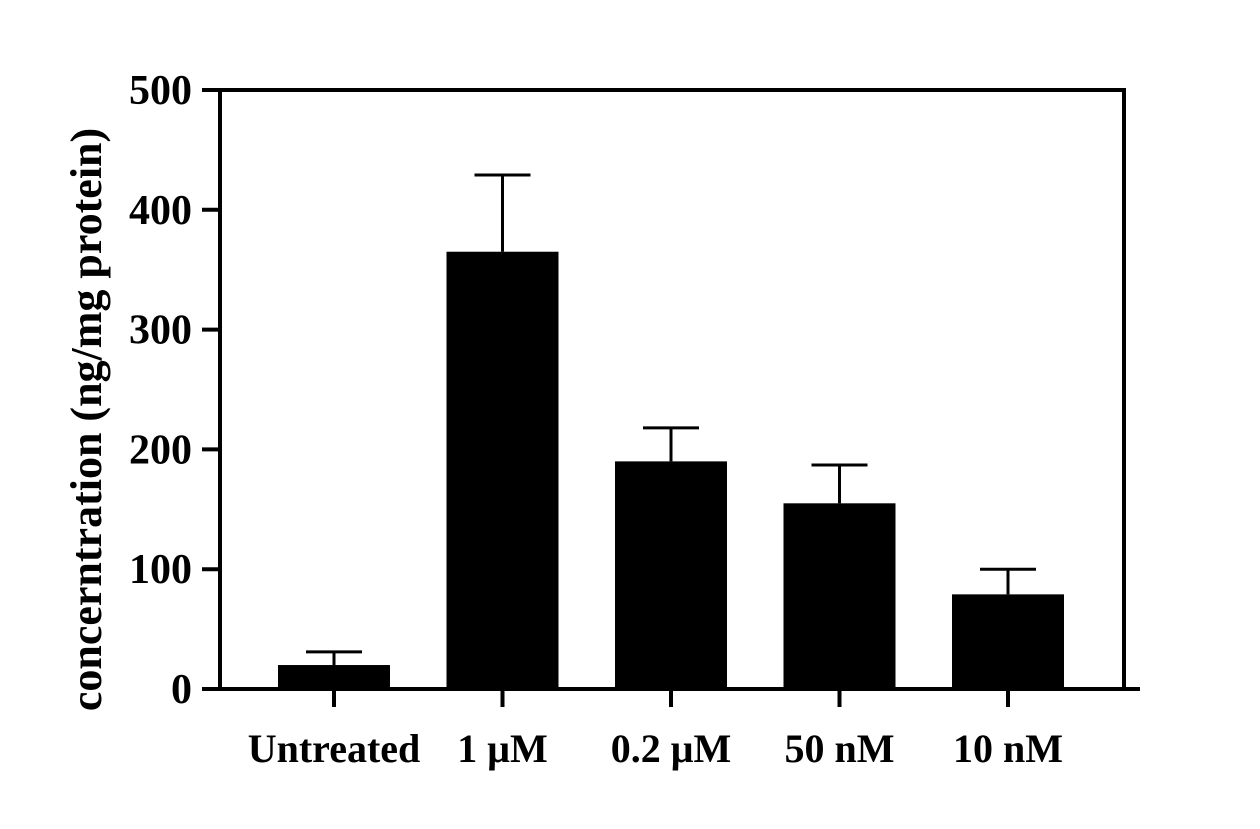  I want to click on y-tick-label: 500, so click(160, 91).